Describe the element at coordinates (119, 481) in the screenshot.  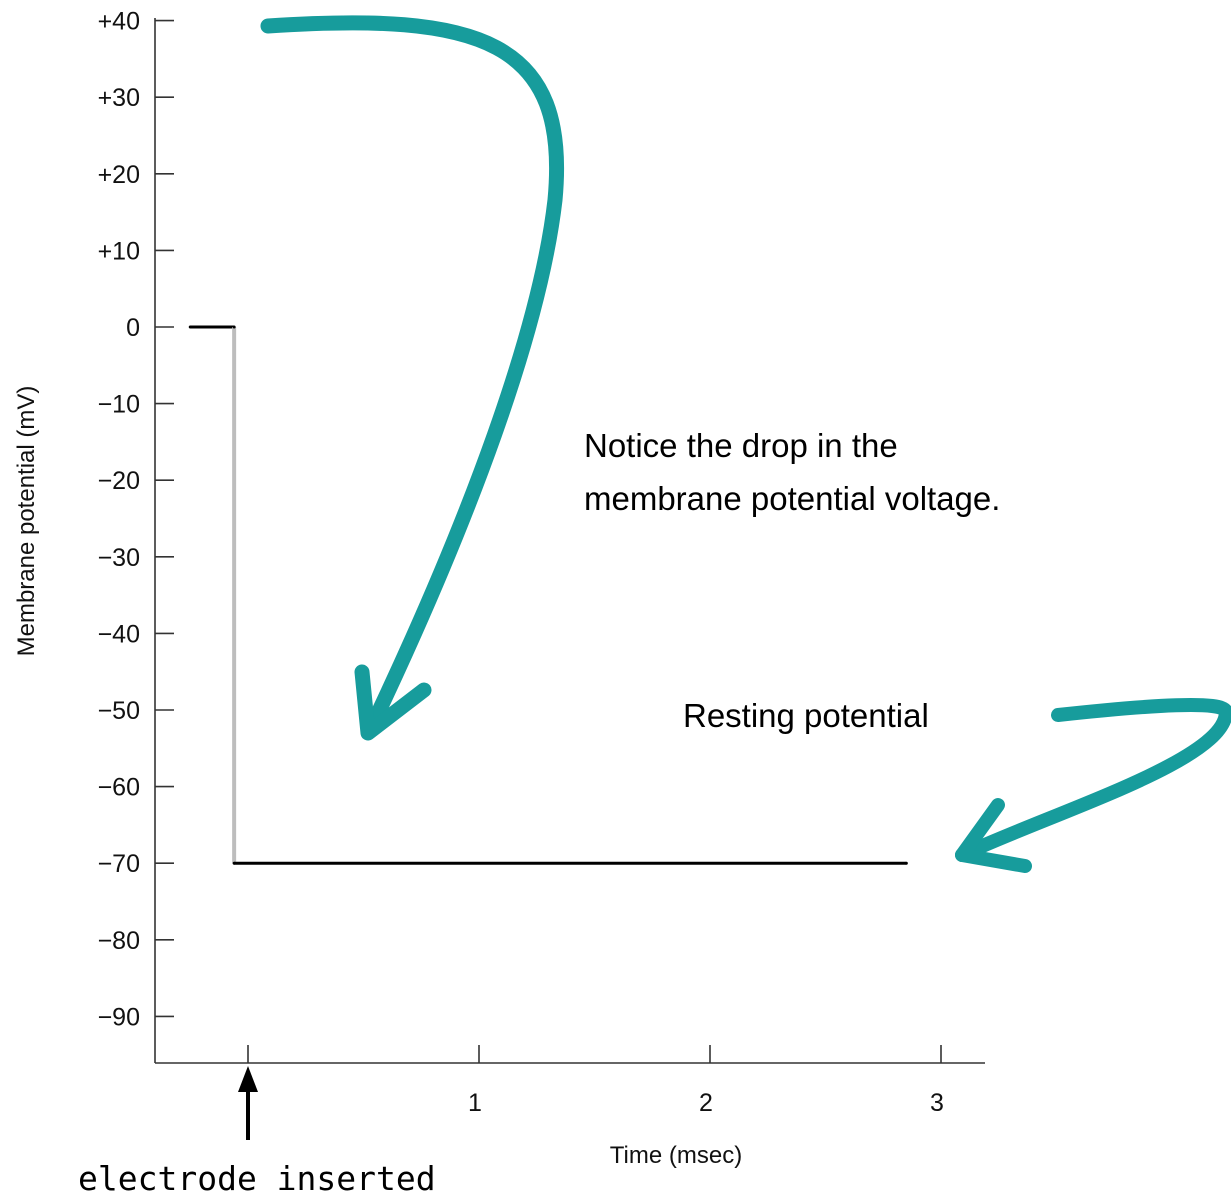
I see `y-tick-label: −20` at that location.